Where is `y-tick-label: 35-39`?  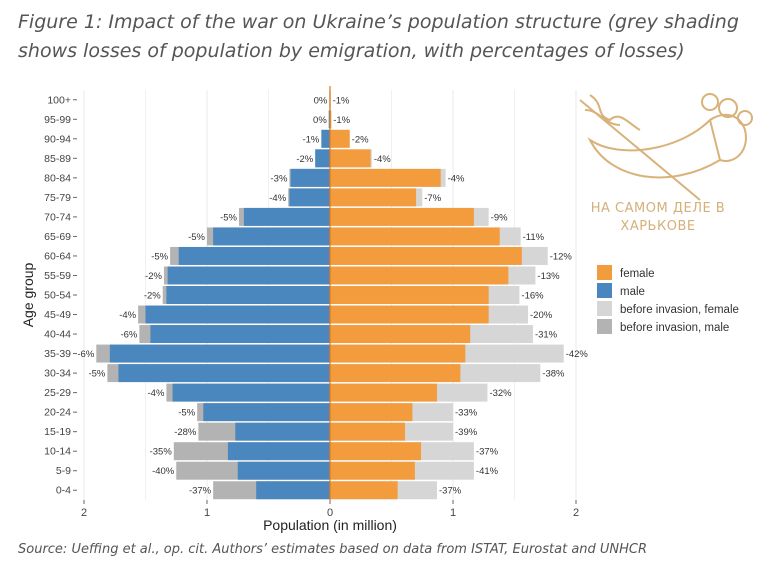 y-tick-label: 35-39 is located at coordinates (57, 354).